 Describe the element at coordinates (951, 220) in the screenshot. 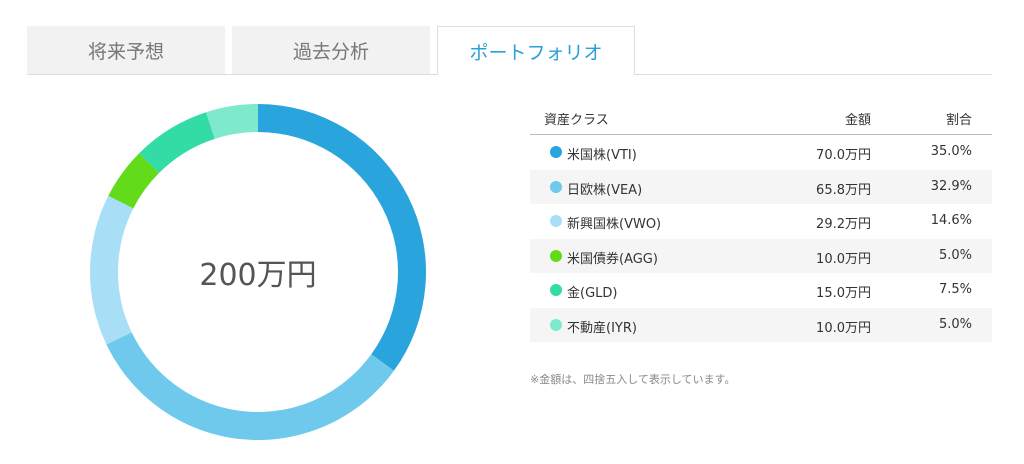

I see `asset-ratio: 14.6%` at that location.